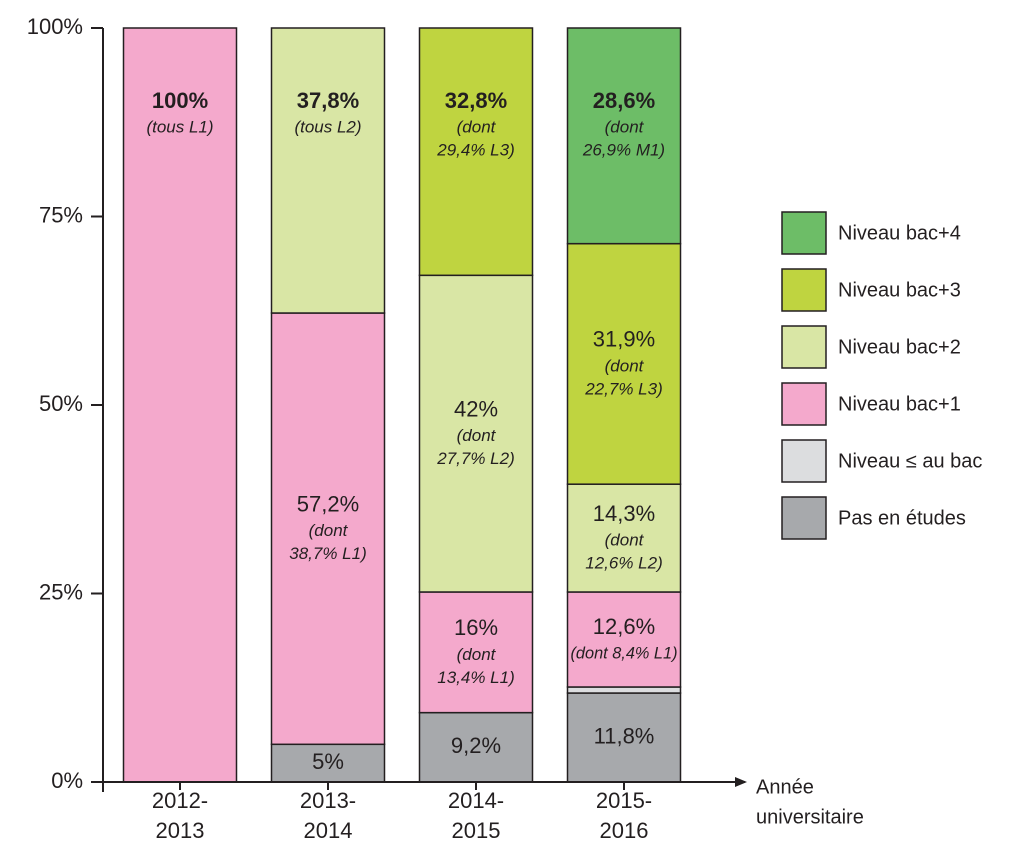  What do you see at coordinates (899, 233) in the screenshot?
I see `legend-label: Niveau bac+4` at bounding box center [899, 233].